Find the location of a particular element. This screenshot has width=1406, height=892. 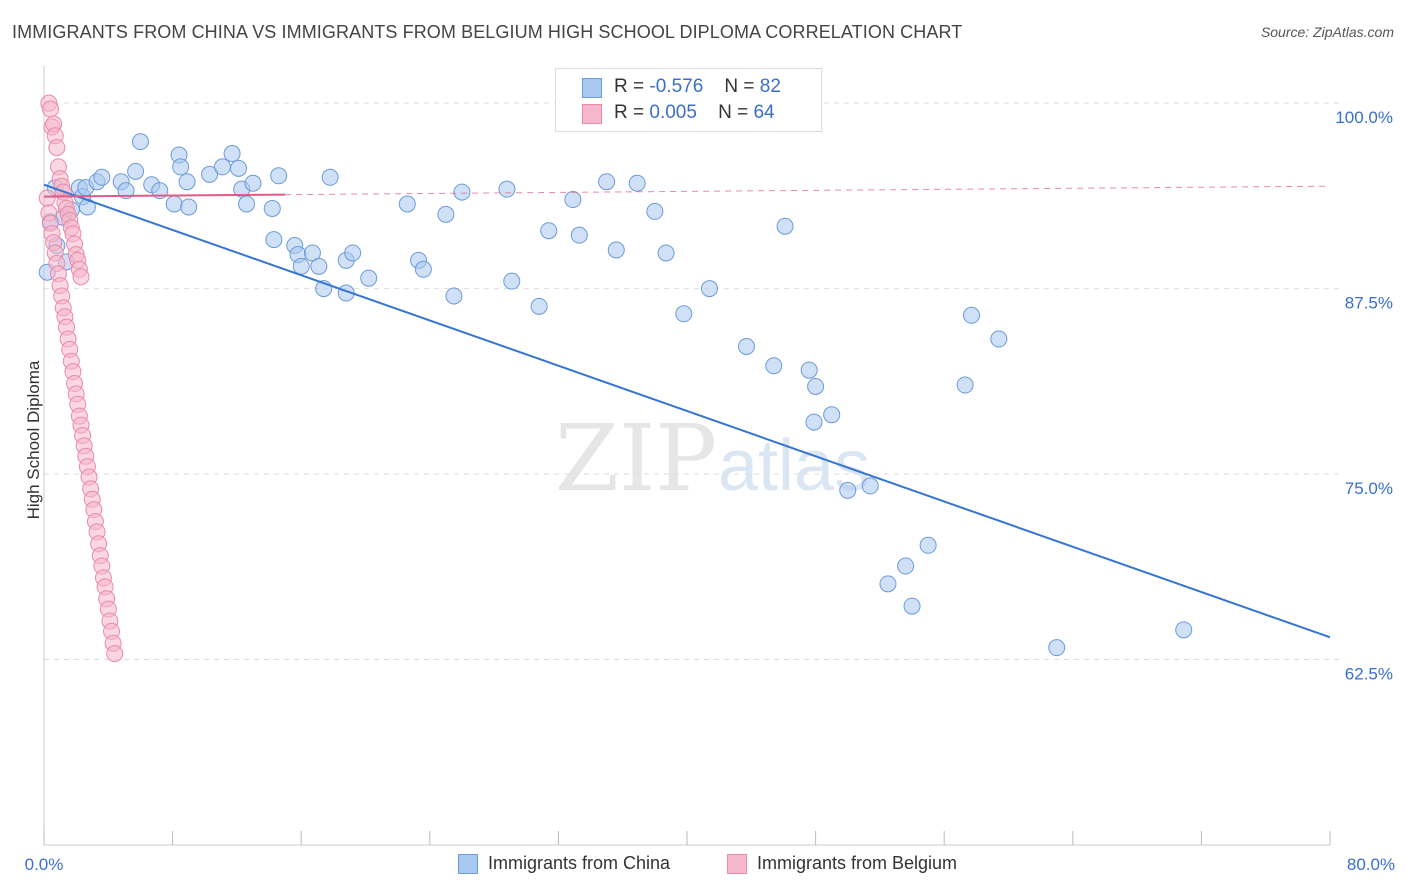

y-axis-label-wrap: High School Diploma is located at coordinates (29, 440).